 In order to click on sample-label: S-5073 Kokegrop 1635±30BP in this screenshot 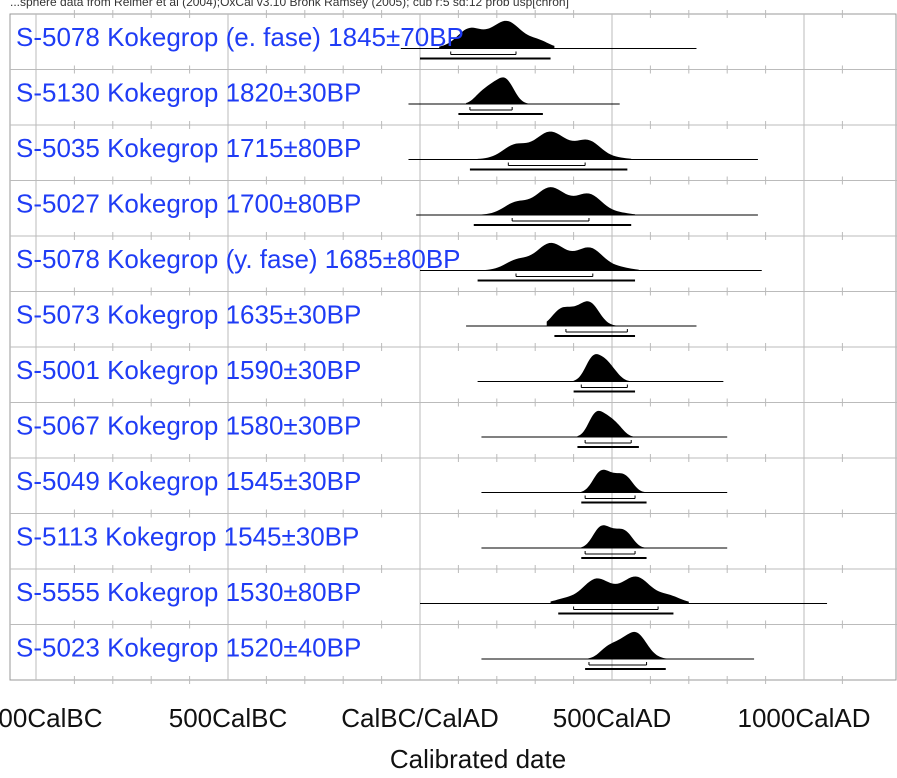, I will do `click(188, 315)`.